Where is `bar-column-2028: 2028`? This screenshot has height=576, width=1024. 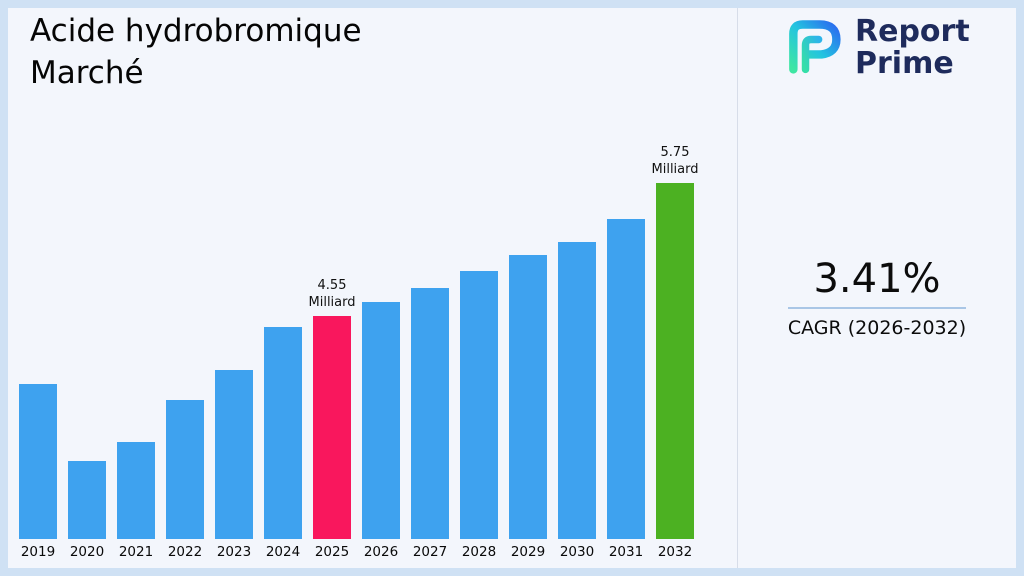
bar-column-2028: 2028 is located at coordinates (479, 415).